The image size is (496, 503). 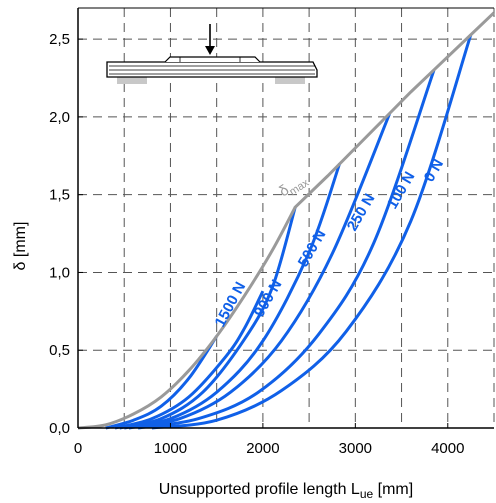 I want to click on y-tick-label: 1,0, so click(x=59, y=272).